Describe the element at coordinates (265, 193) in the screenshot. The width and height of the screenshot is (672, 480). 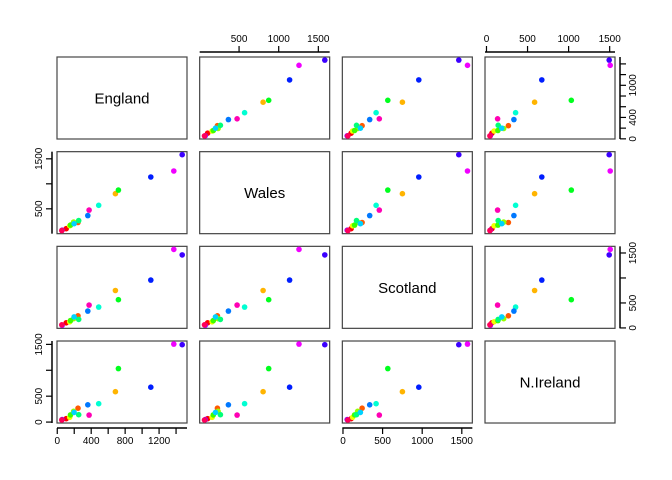
I see `panel-box-r1c1` at that location.